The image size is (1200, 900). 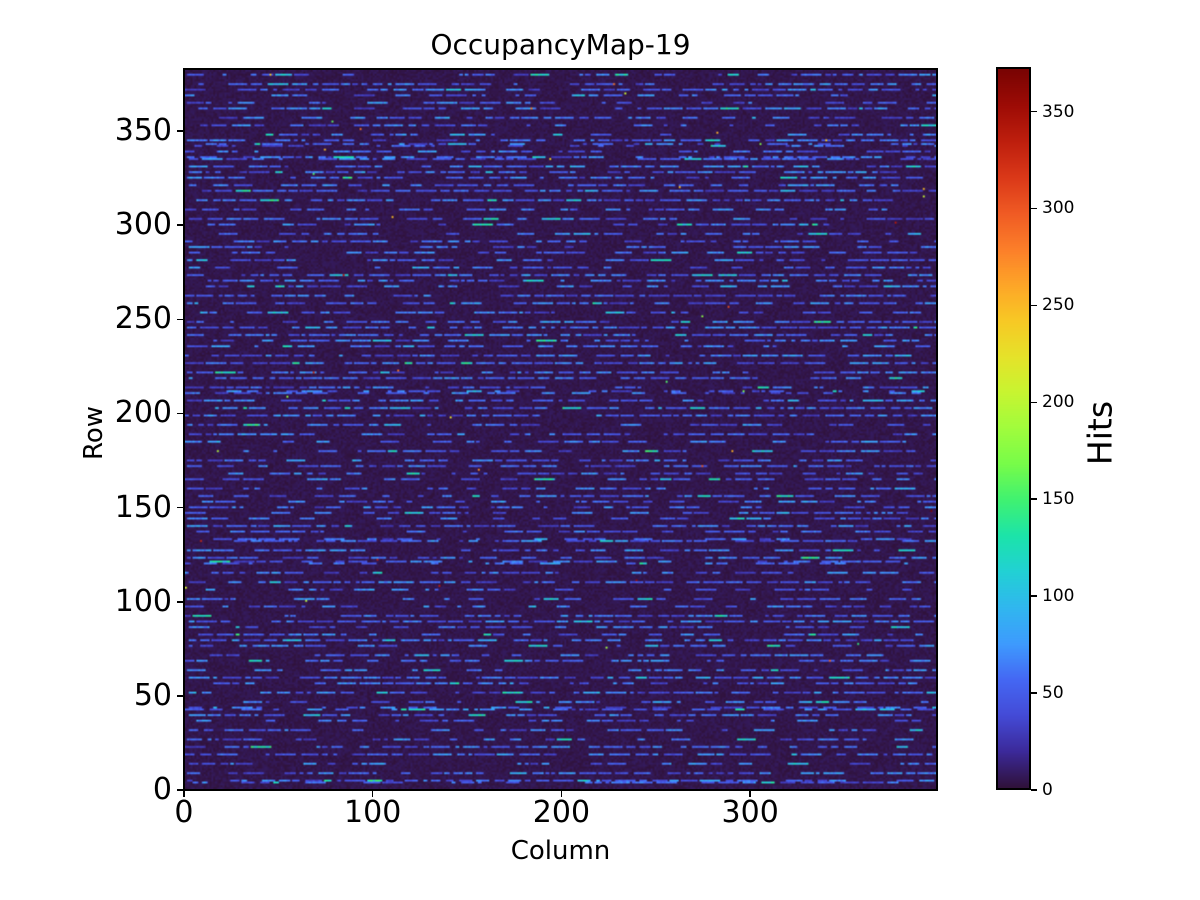 What do you see at coordinates (560, 44) in the screenshot?
I see `plot-title: OccupancyMap-19` at bounding box center [560, 44].